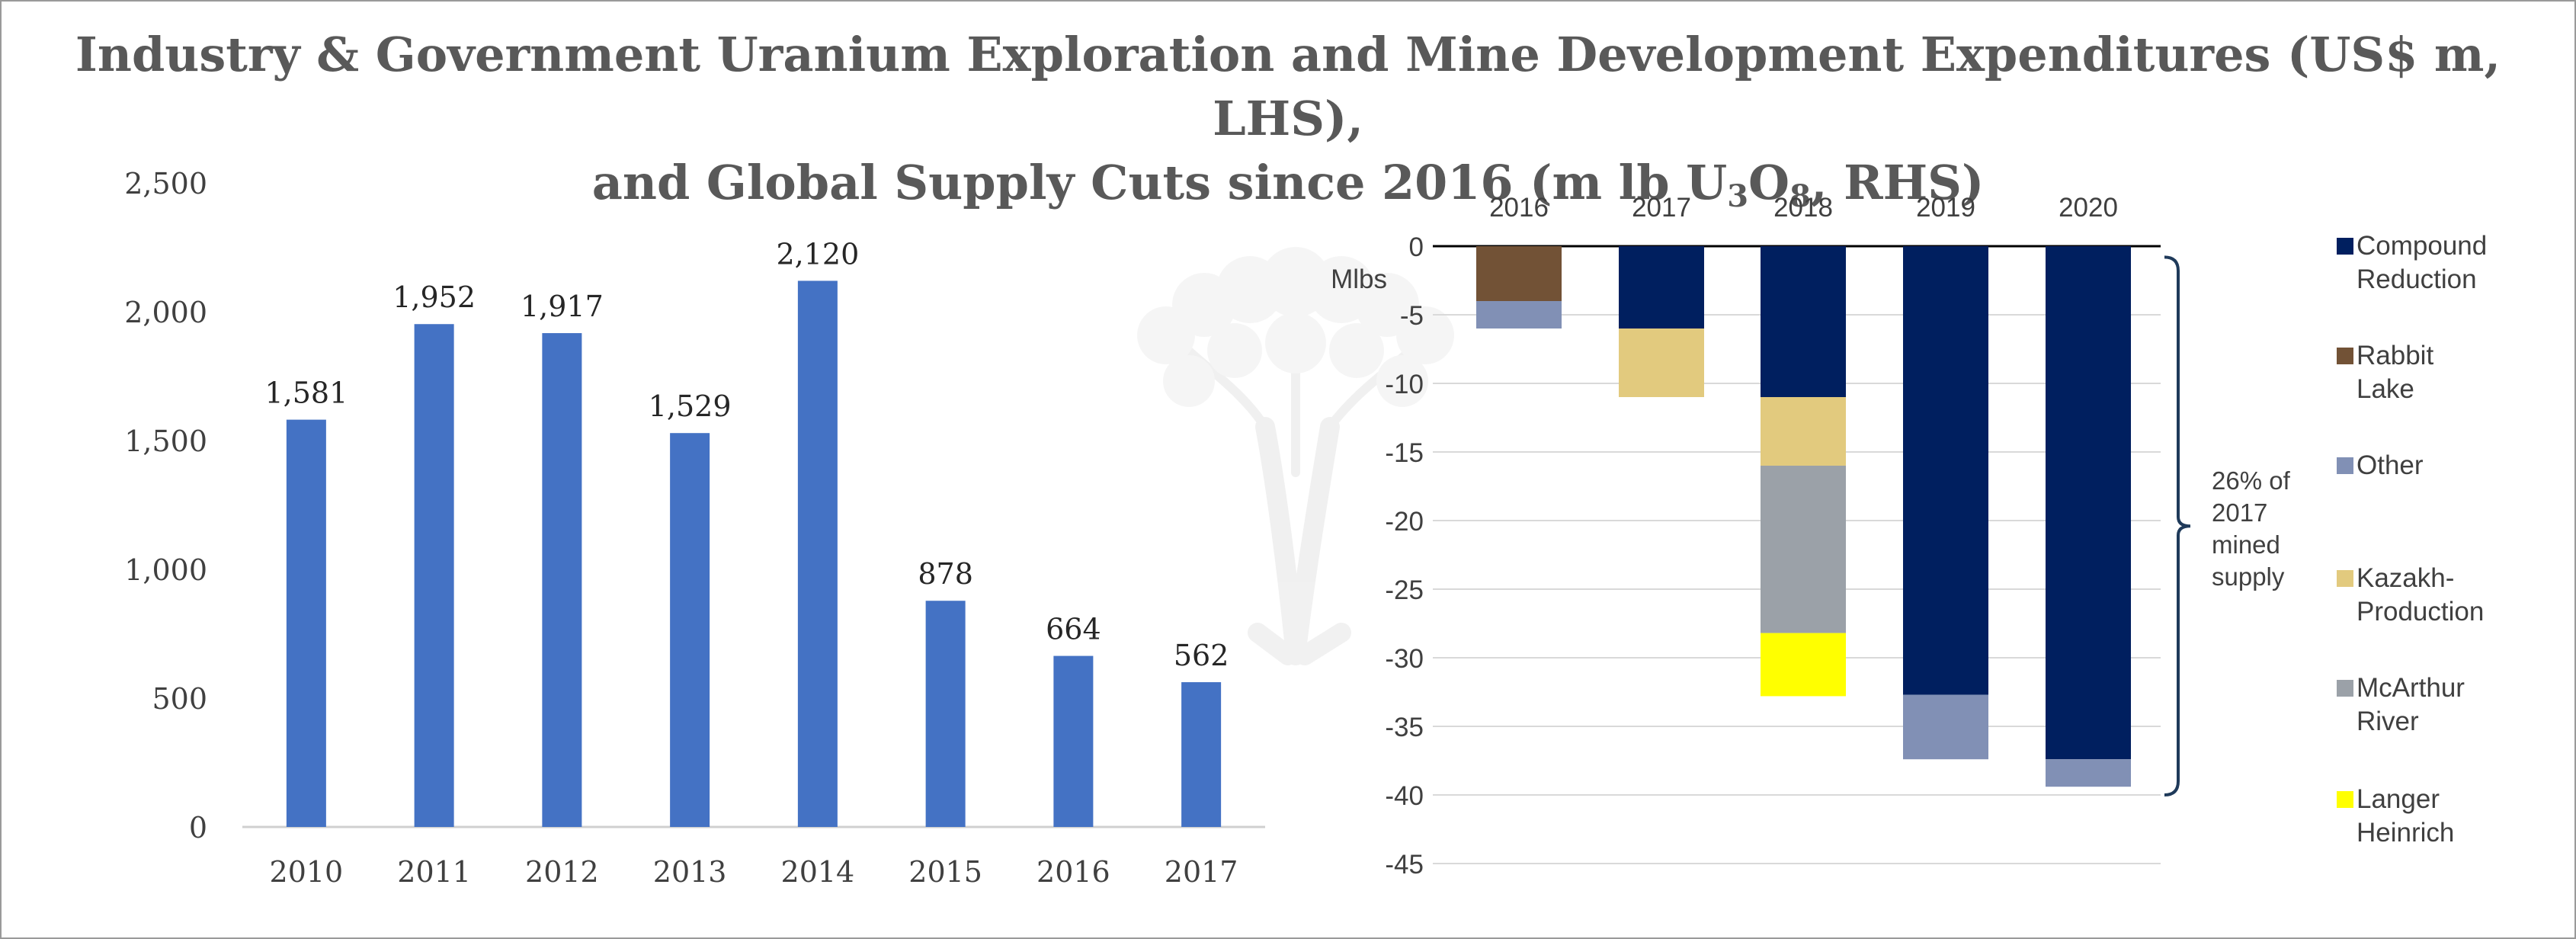 The image size is (2576, 939). I want to click on legend-label: Heinrich, so click(2405, 833).